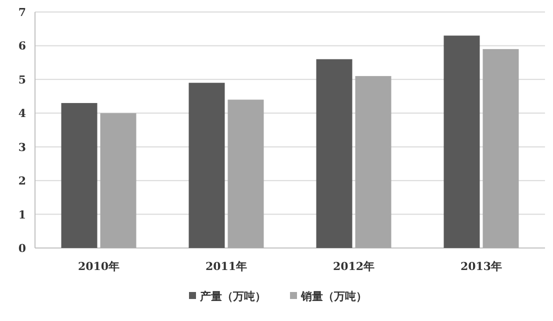 The width and height of the screenshot is (553, 321). What do you see at coordinates (22, 181) in the screenshot?
I see `y-tick-label: 2` at bounding box center [22, 181].